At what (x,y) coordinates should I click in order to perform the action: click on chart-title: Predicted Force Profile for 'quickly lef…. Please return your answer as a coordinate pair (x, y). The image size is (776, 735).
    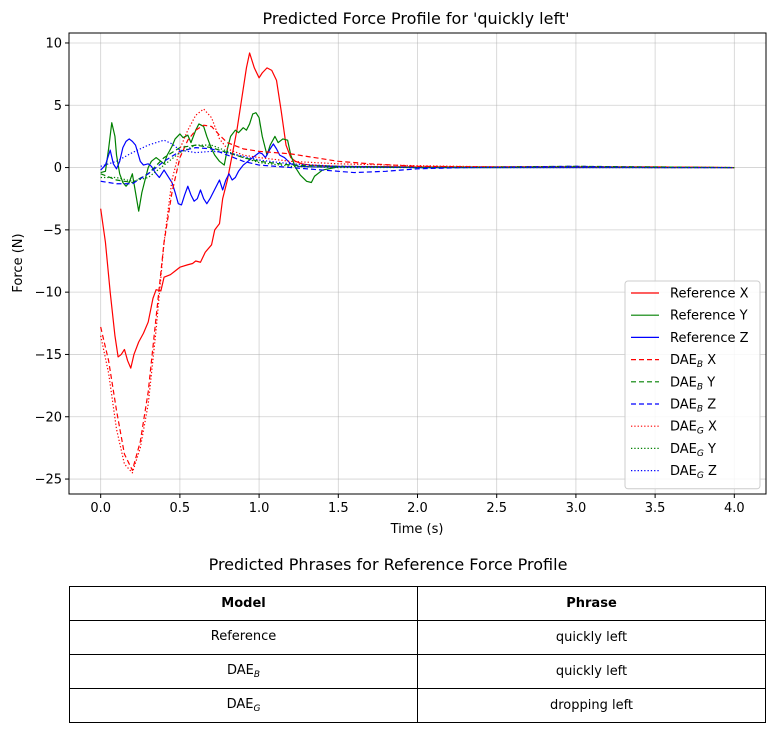
    Looking at the image, I should click on (415, 18).